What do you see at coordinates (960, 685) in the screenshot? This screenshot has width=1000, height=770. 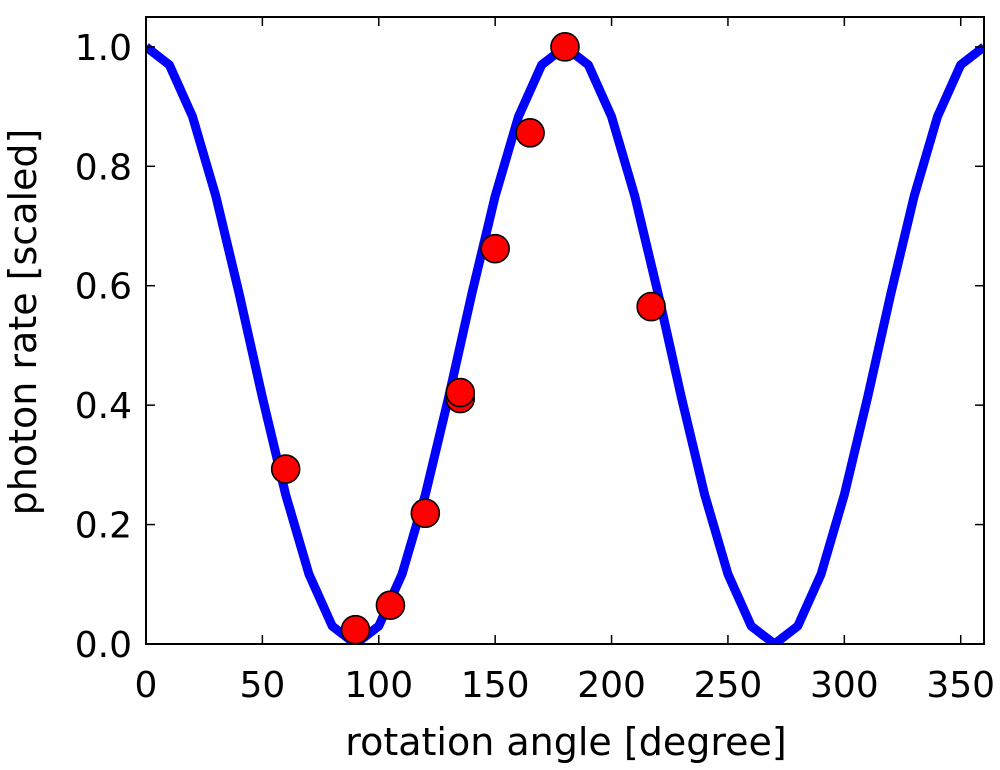 I see `x-tick-label: 350` at bounding box center [960, 685].